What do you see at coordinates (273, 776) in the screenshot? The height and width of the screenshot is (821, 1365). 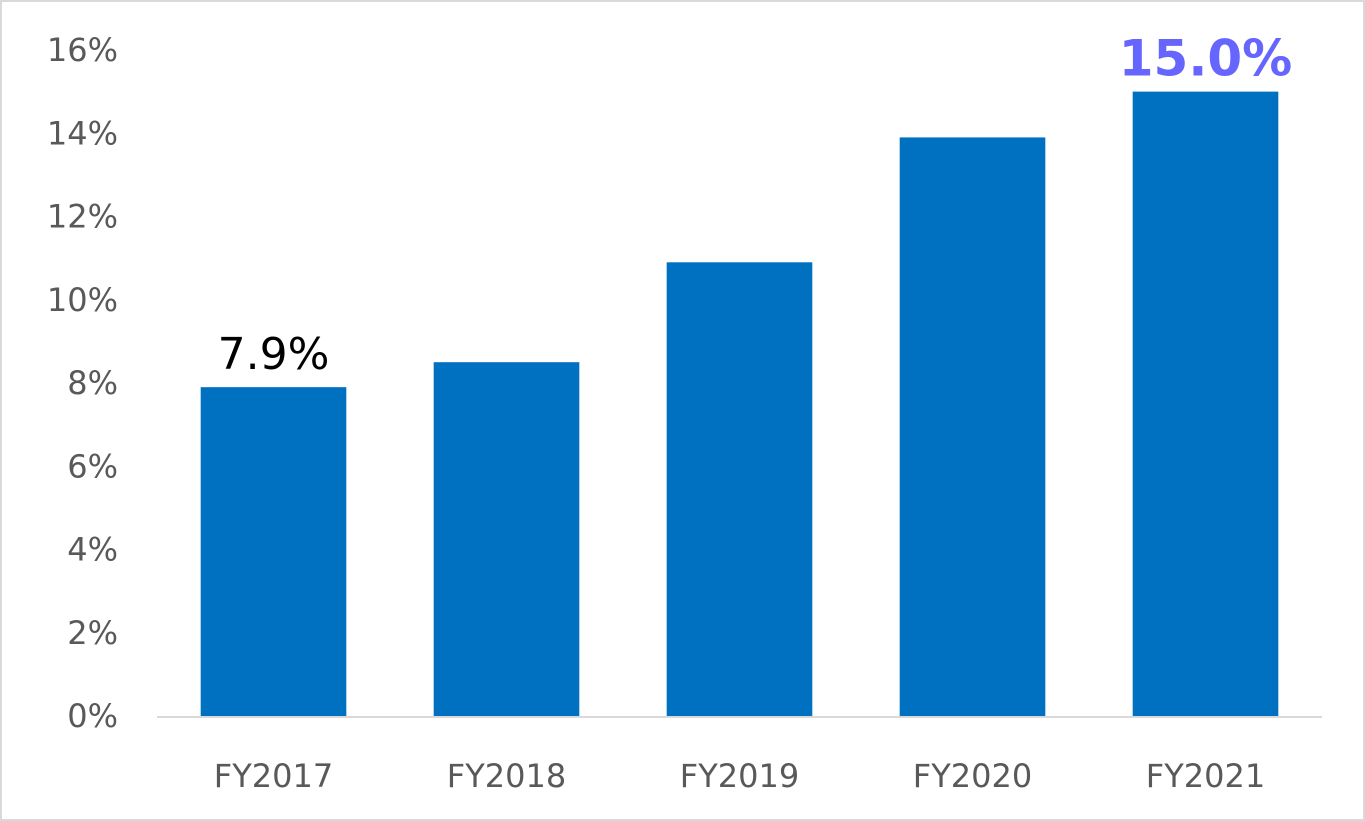 I see `x-category-label: FY2017` at bounding box center [273, 776].